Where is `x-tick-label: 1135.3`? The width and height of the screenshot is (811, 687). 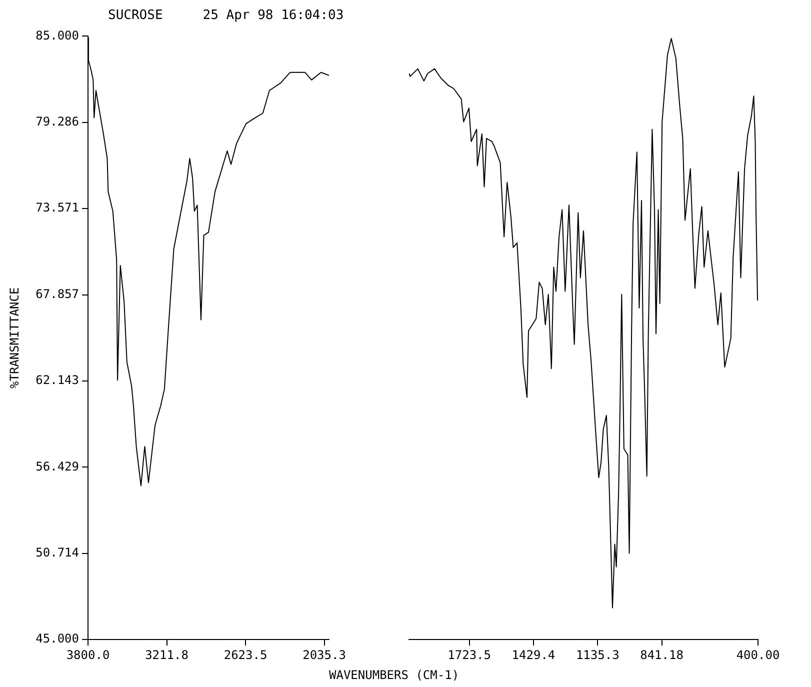 x-tick-label: 1135.3 is located at coordinates (598, 655).